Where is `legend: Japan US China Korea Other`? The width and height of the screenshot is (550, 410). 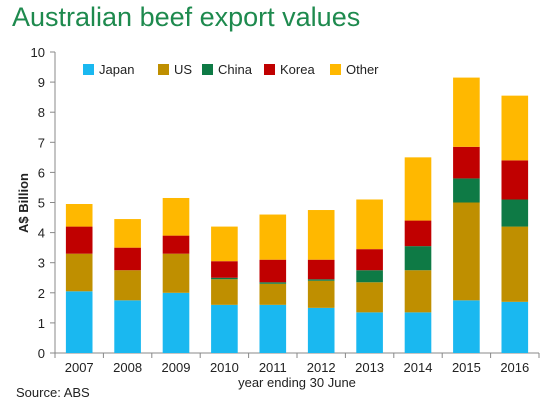 legend: Japan US China Korea Other is located at coordinates (231, 69).